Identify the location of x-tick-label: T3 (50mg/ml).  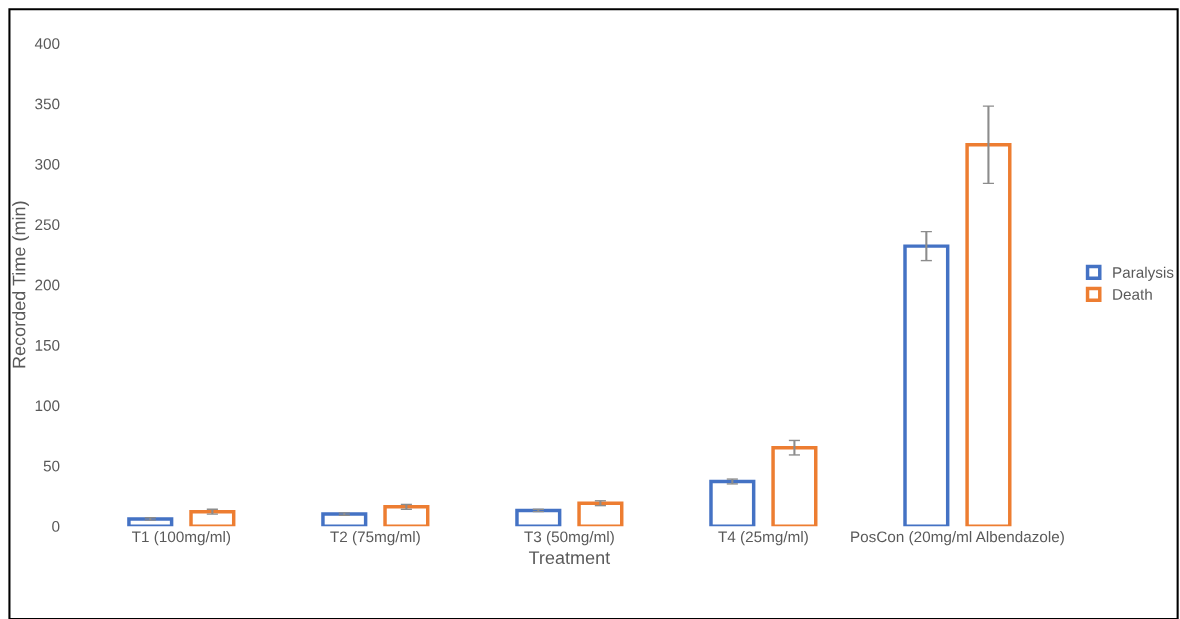
(569, 538).